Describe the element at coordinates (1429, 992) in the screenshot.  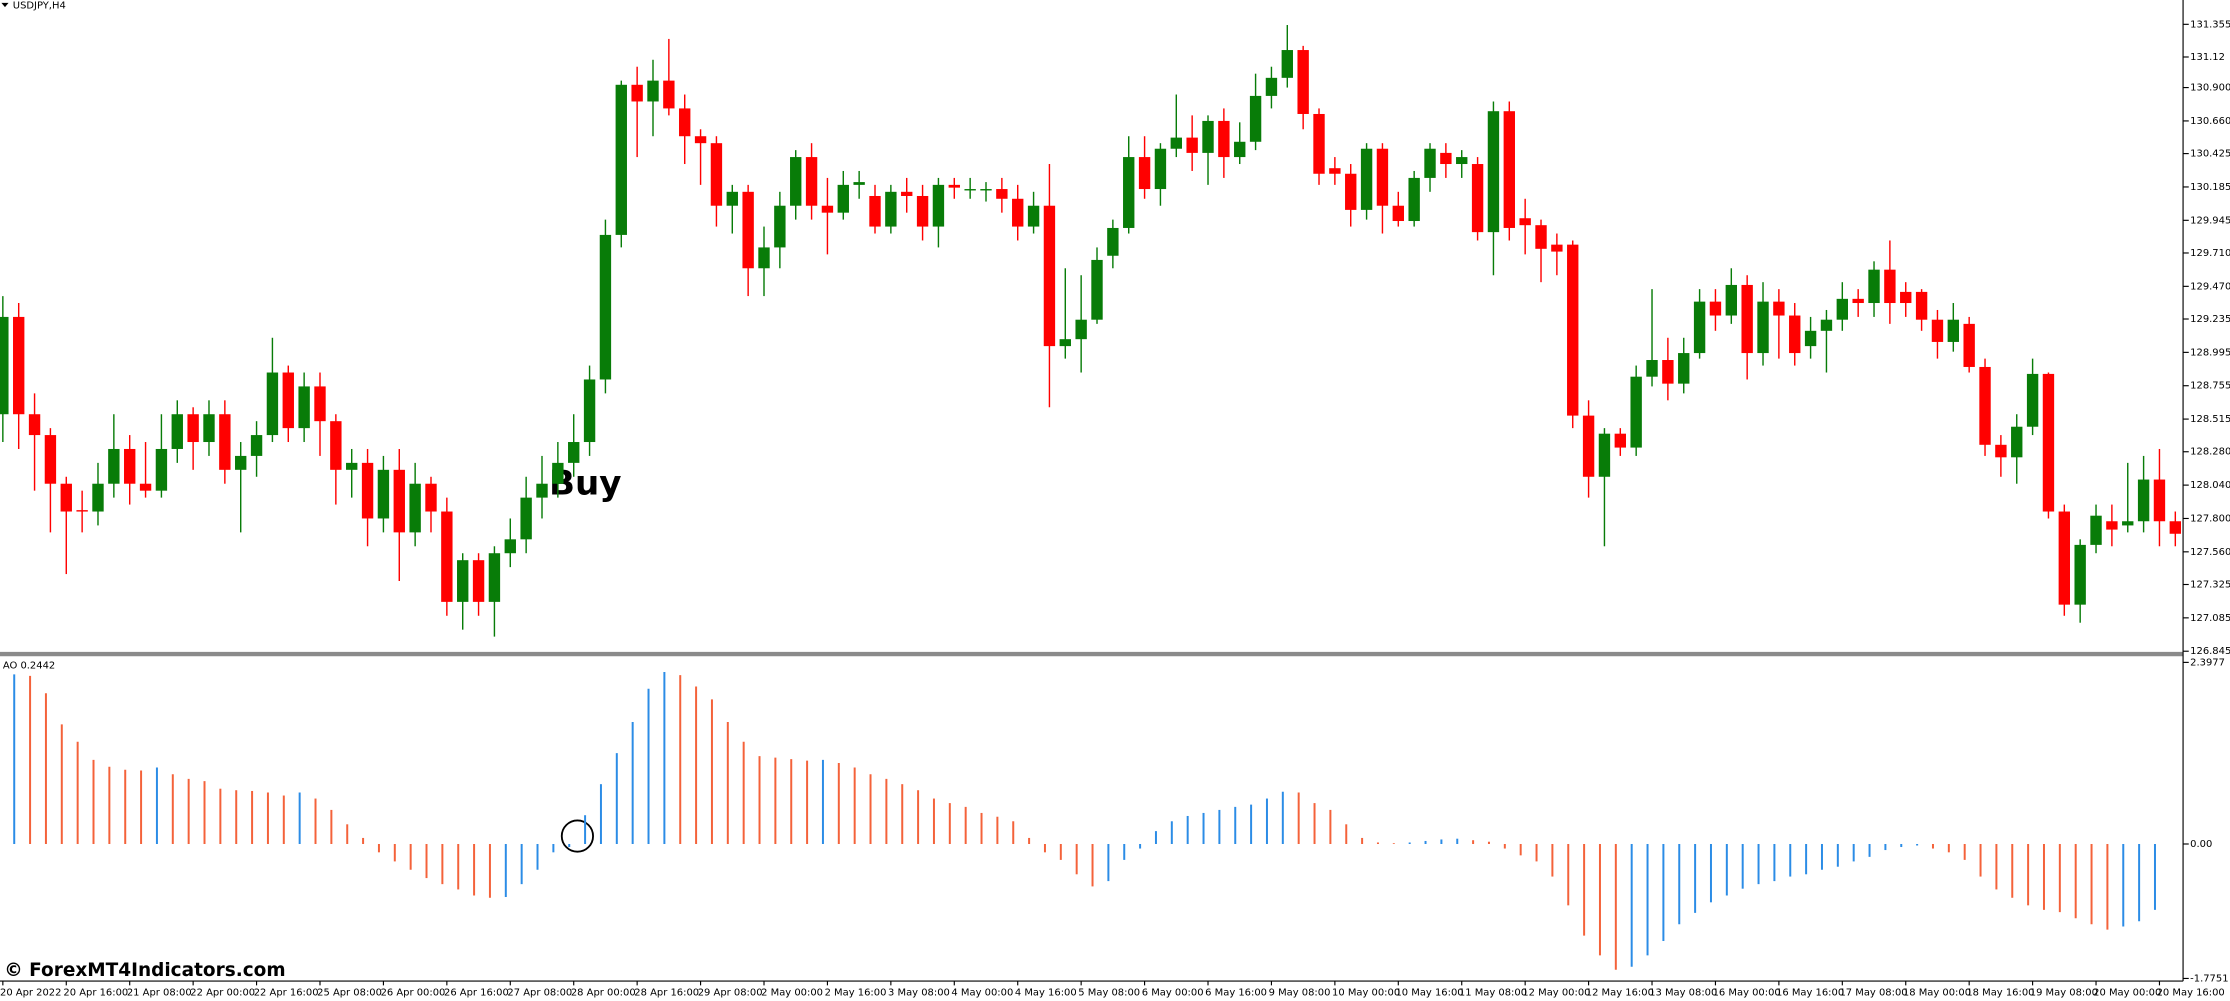
I see `x-tick-label: 10 May 16:00` at that location.